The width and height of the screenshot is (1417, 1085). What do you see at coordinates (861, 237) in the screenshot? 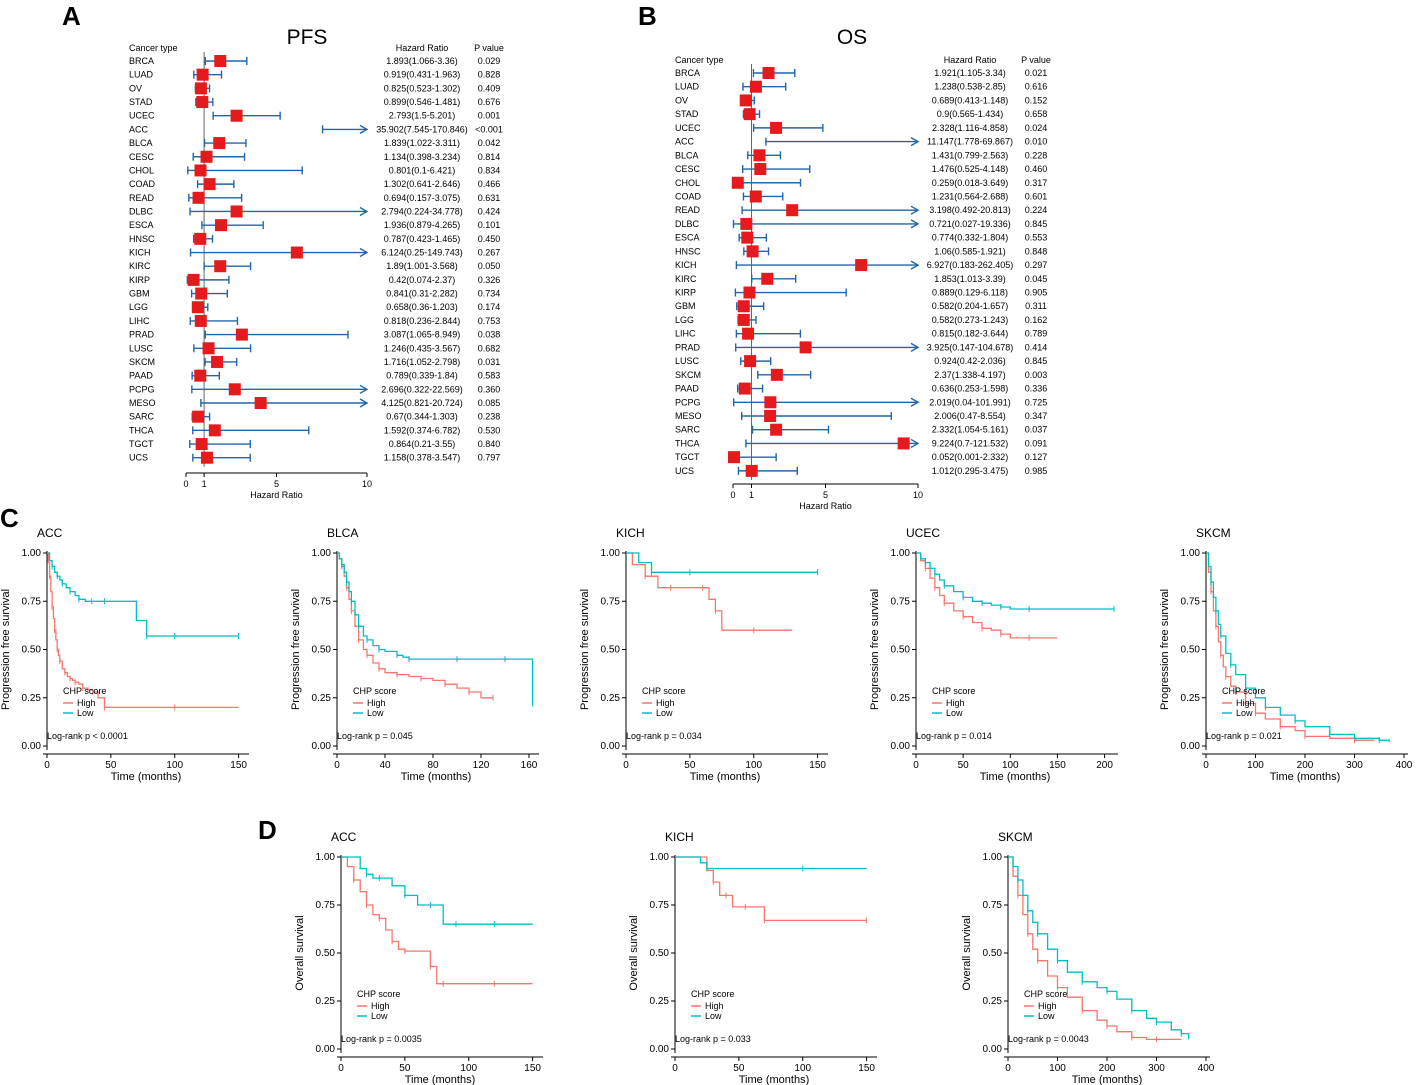
I see `forest-row: ESCA 0.774(0.332-1.804) 0.553` at bounding box center [861, 237].